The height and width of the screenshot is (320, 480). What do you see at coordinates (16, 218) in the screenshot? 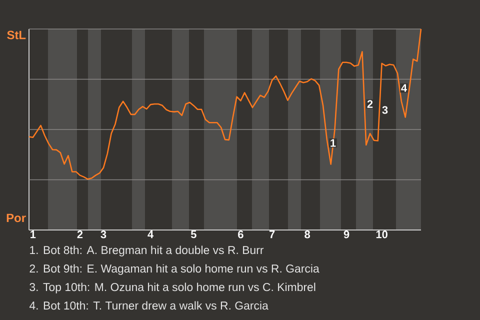
I see `text: Por` at bounding box center [16, 218].